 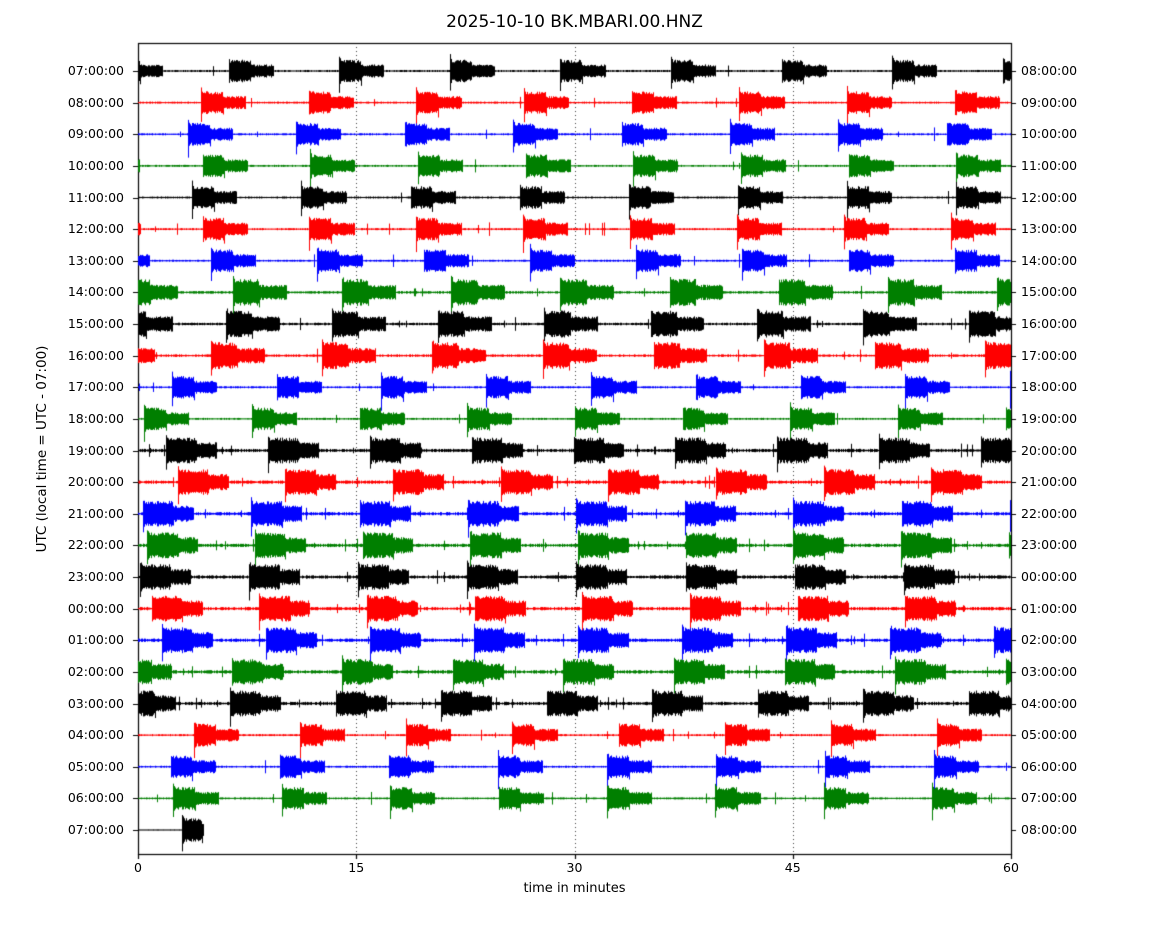 What do you see at coordinates (95, 197) in the screenshot?
I see `utc-time-tick-label: 11:00:00` at bounding box center [95, 197].